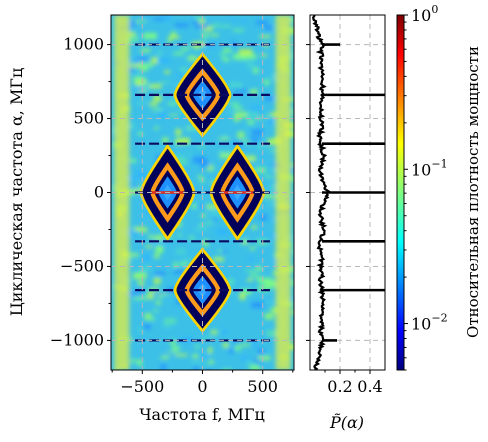 The height and width of the screenshot is (442, 488). I want to click on colorbar-label: Относительная плотность мощности, so click(473, 192).